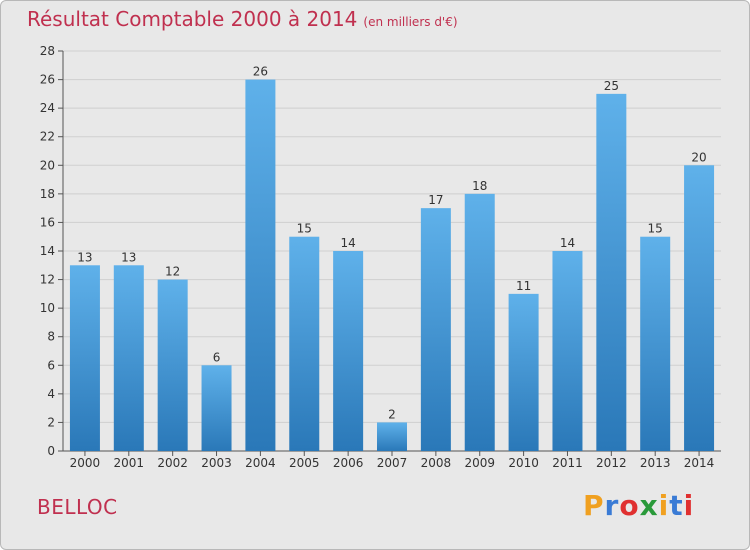  What do you see at coordinates (304, 463) in the screenshot?
I see `x-tick-label: 2005` at bounding box center [304, 463].